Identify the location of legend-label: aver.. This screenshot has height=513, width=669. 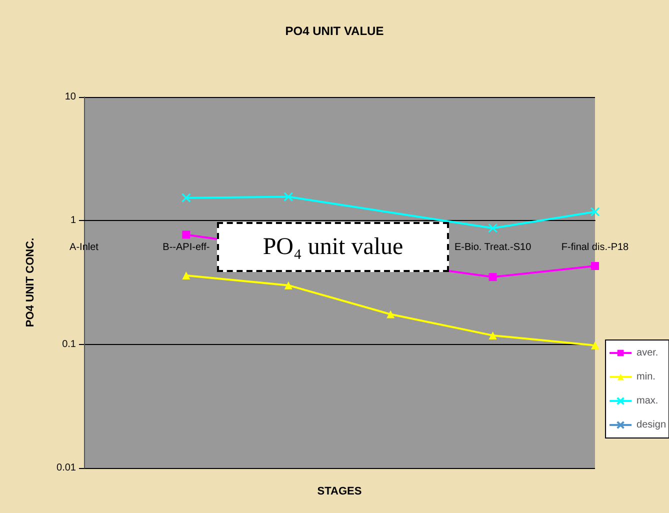
(647, 353).